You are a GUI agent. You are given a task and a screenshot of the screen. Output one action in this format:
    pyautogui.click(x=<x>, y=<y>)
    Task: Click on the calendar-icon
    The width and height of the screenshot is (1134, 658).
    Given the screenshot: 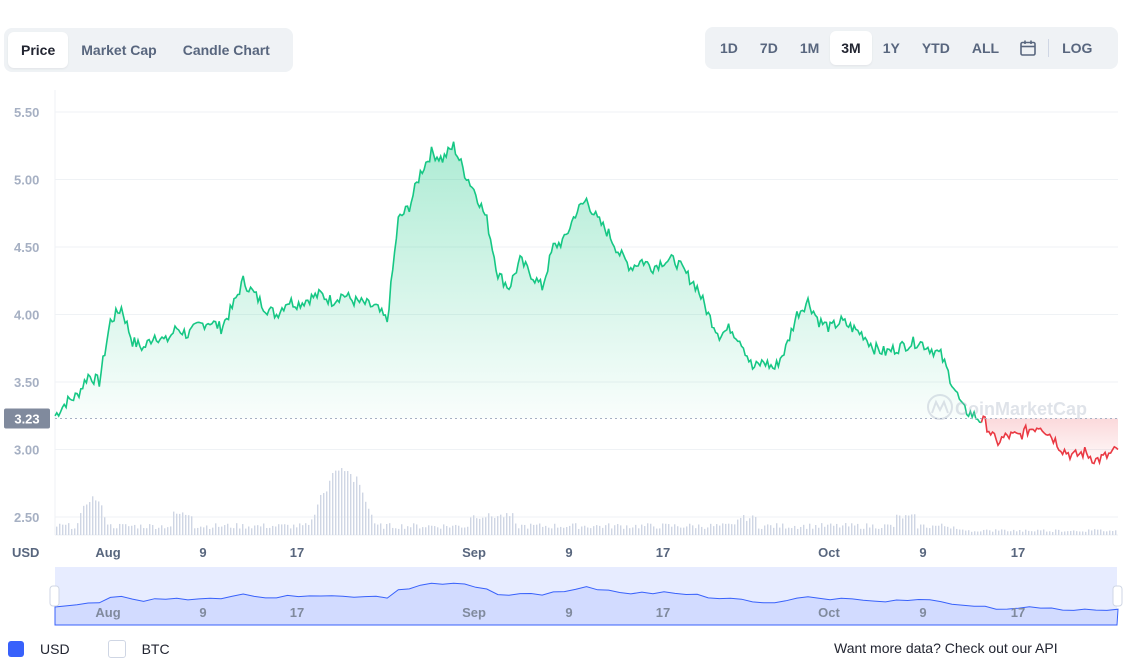 What is the action you would take?
    pyautogui.click(x=1028, y=48)
    